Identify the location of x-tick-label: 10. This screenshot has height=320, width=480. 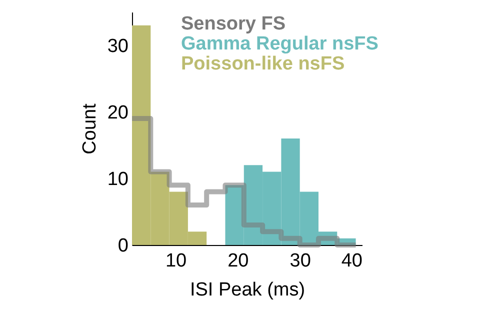
(176, 261).